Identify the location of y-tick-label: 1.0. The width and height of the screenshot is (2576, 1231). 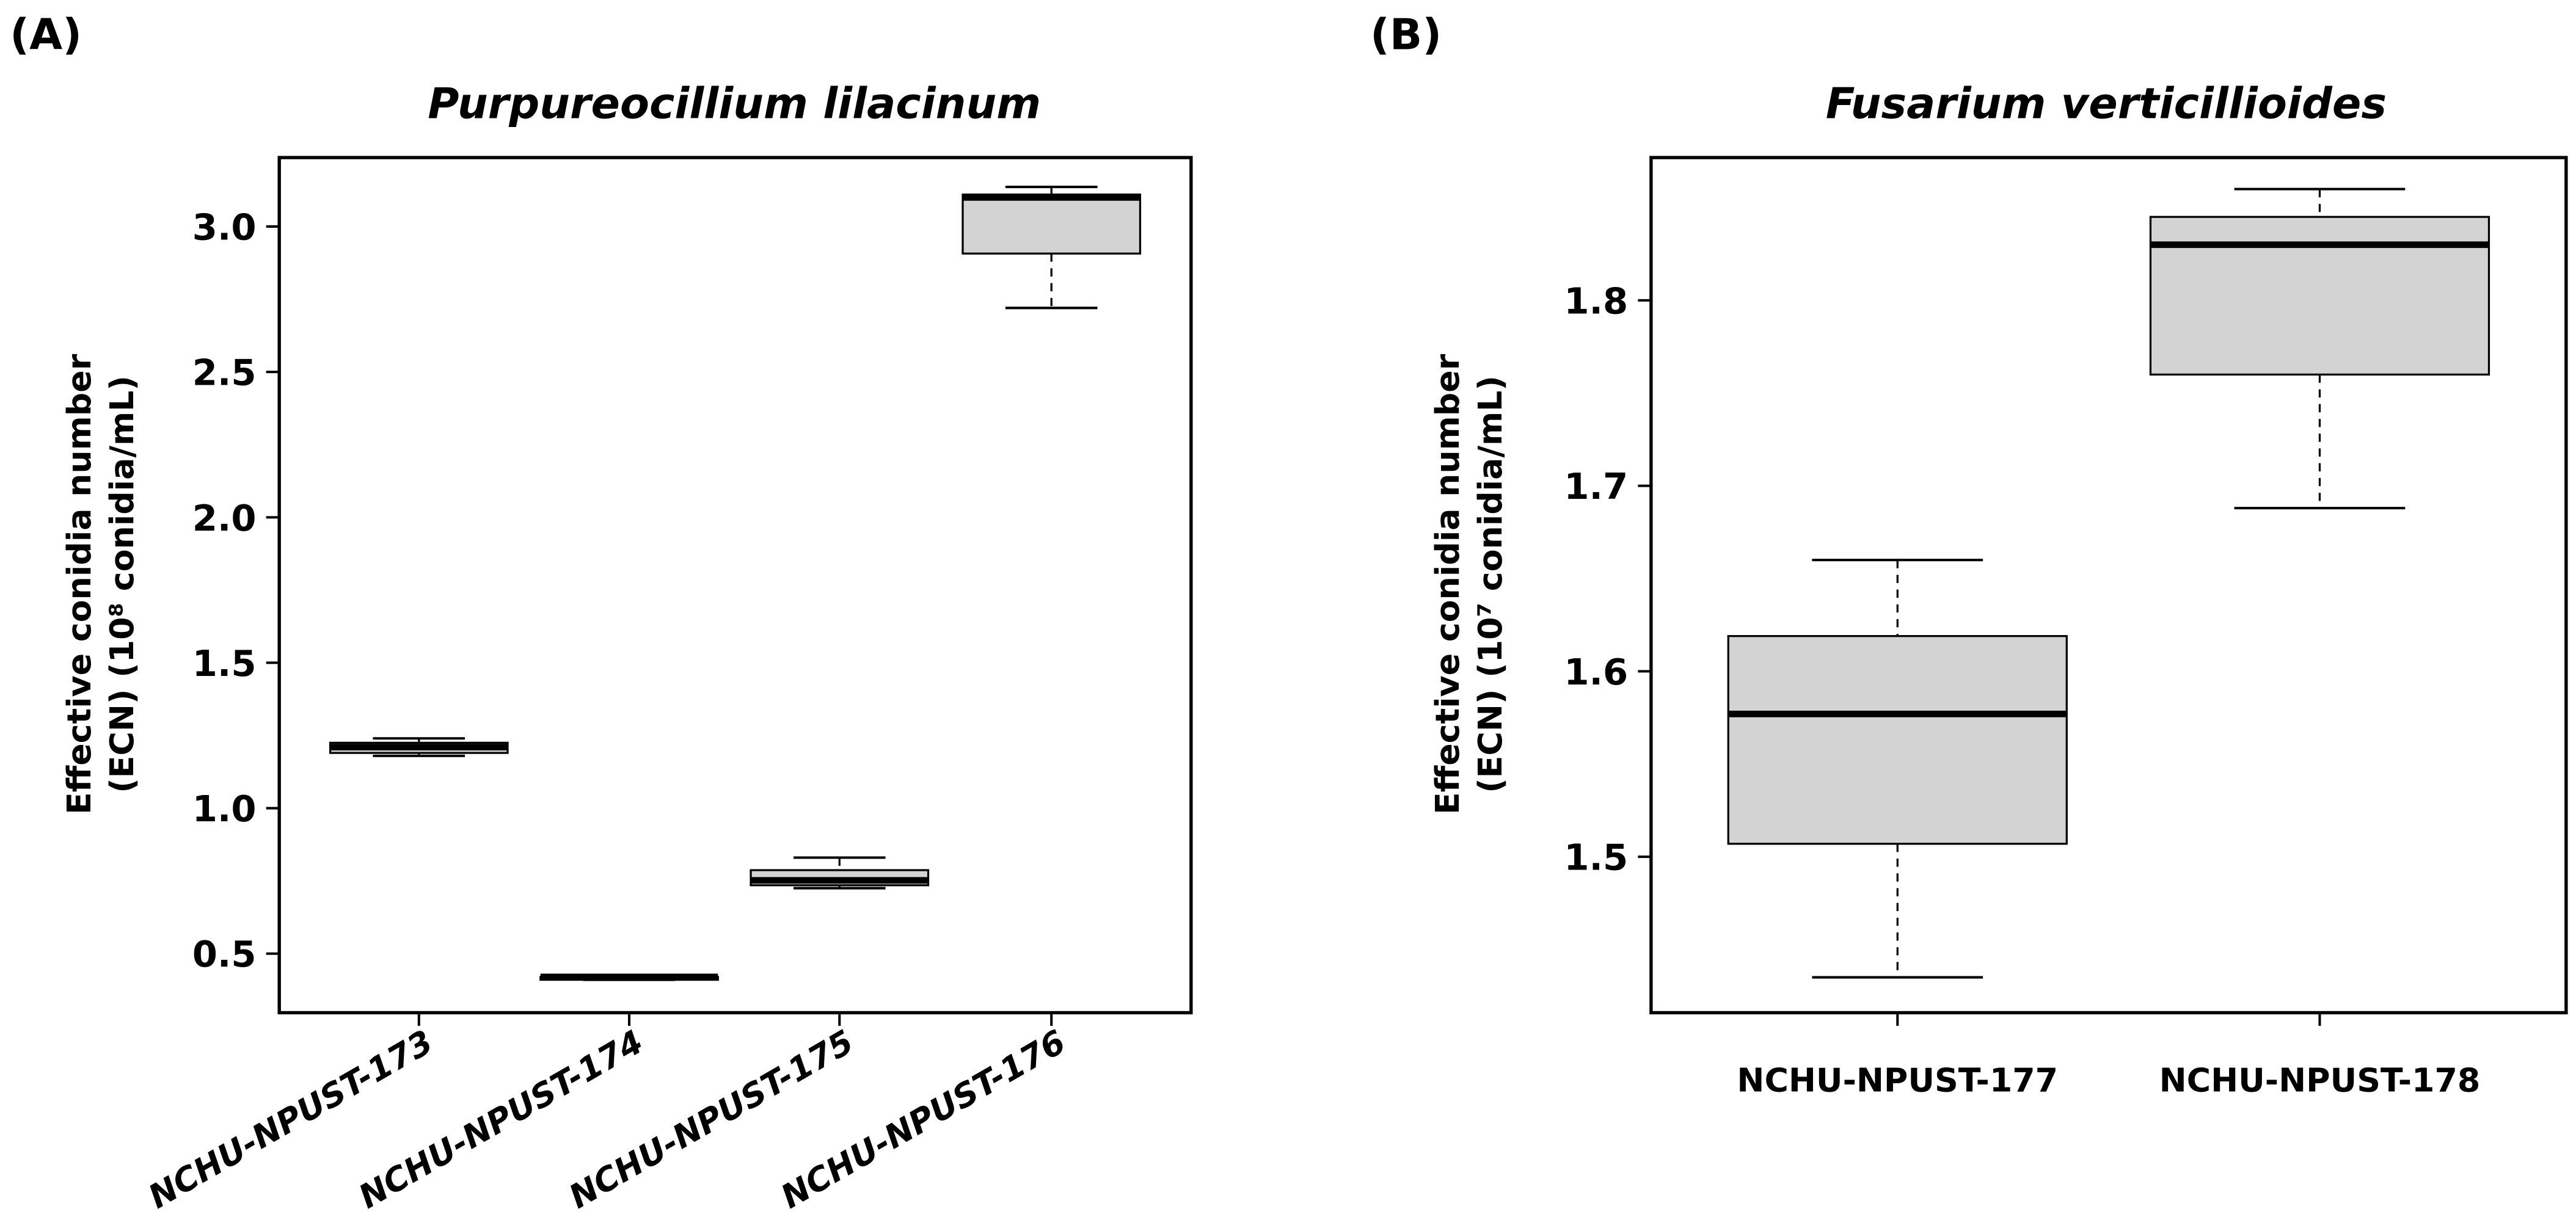
(225, 809).